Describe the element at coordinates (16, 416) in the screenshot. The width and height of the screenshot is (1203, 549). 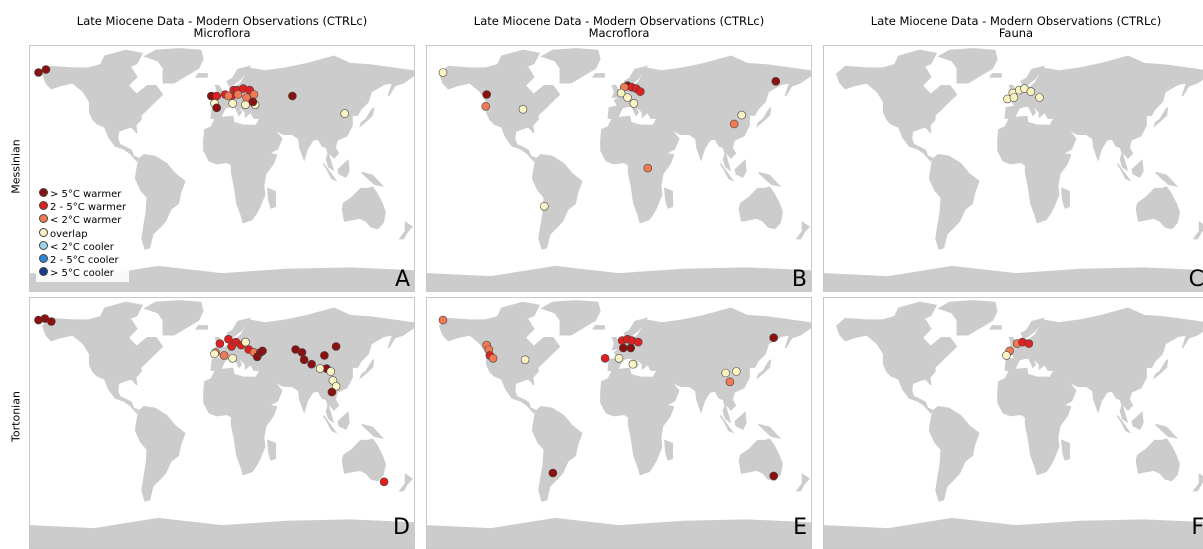
I see `row-label-tortonian: Tortonian` at that location.